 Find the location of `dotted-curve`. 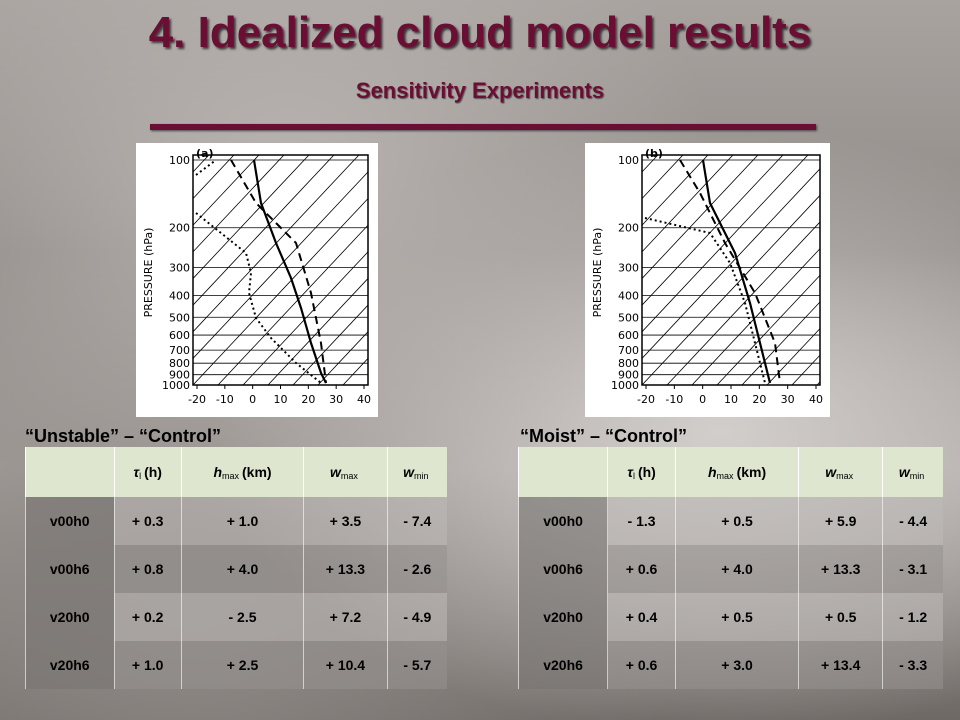

dotted-curve is located at coordinates (258, 298).